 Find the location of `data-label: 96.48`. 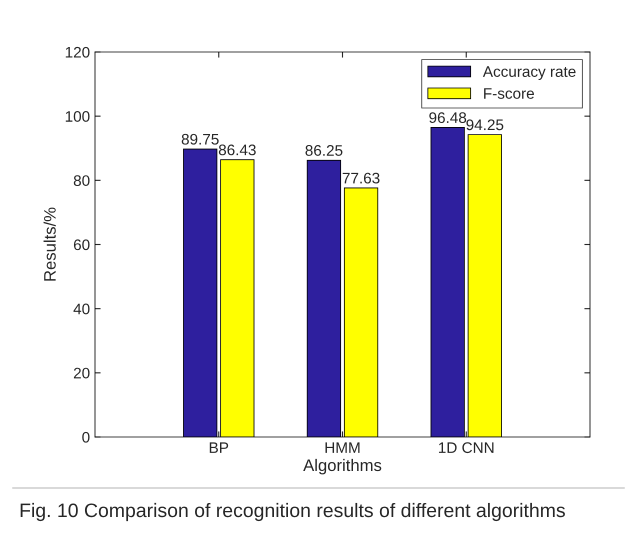

data-label: 96.48 is located at coordinates (447, 118).